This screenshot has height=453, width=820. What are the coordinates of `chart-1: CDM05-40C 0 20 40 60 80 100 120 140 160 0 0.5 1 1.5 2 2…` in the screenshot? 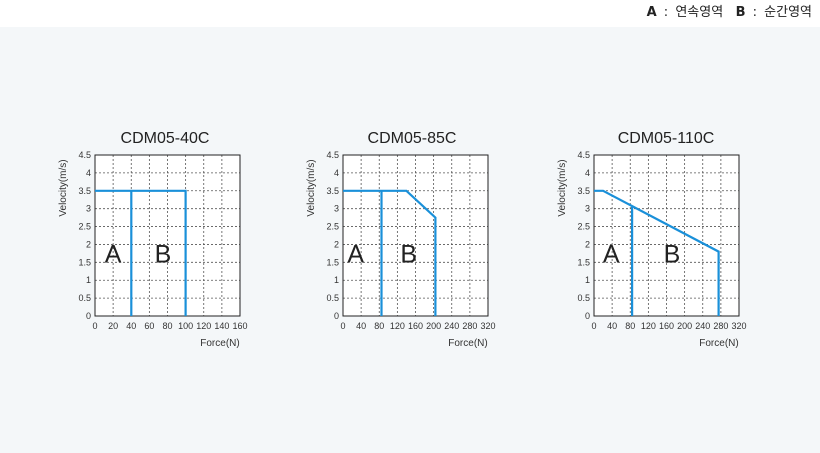 It's located at (153, 239).